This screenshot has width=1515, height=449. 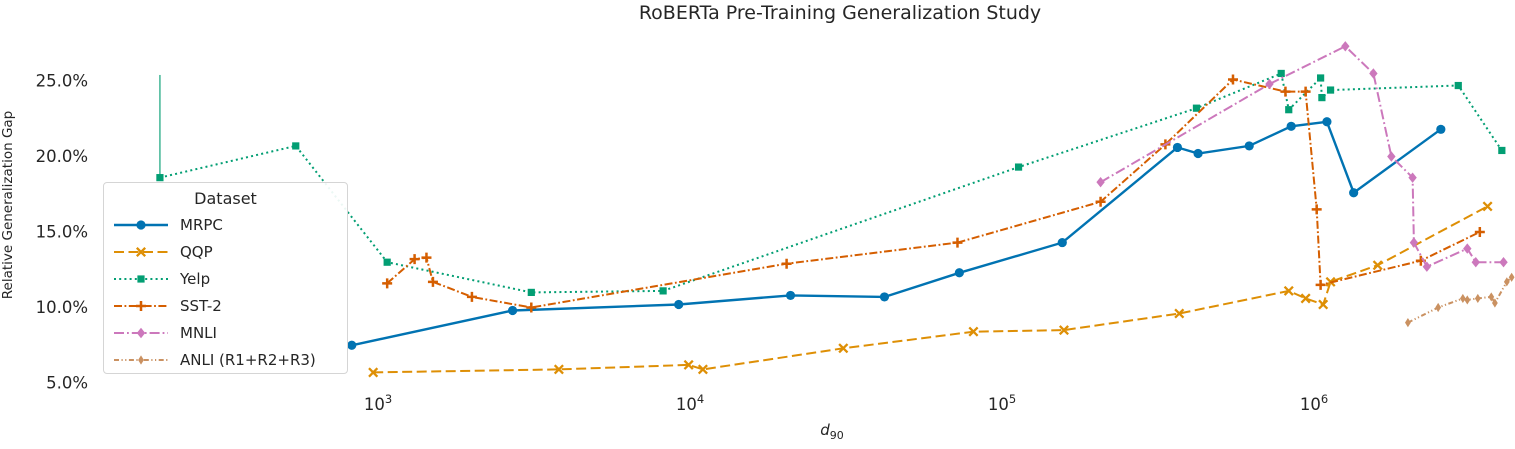 I want to click on legend-label: MNLI, so click(x=198, y=332).